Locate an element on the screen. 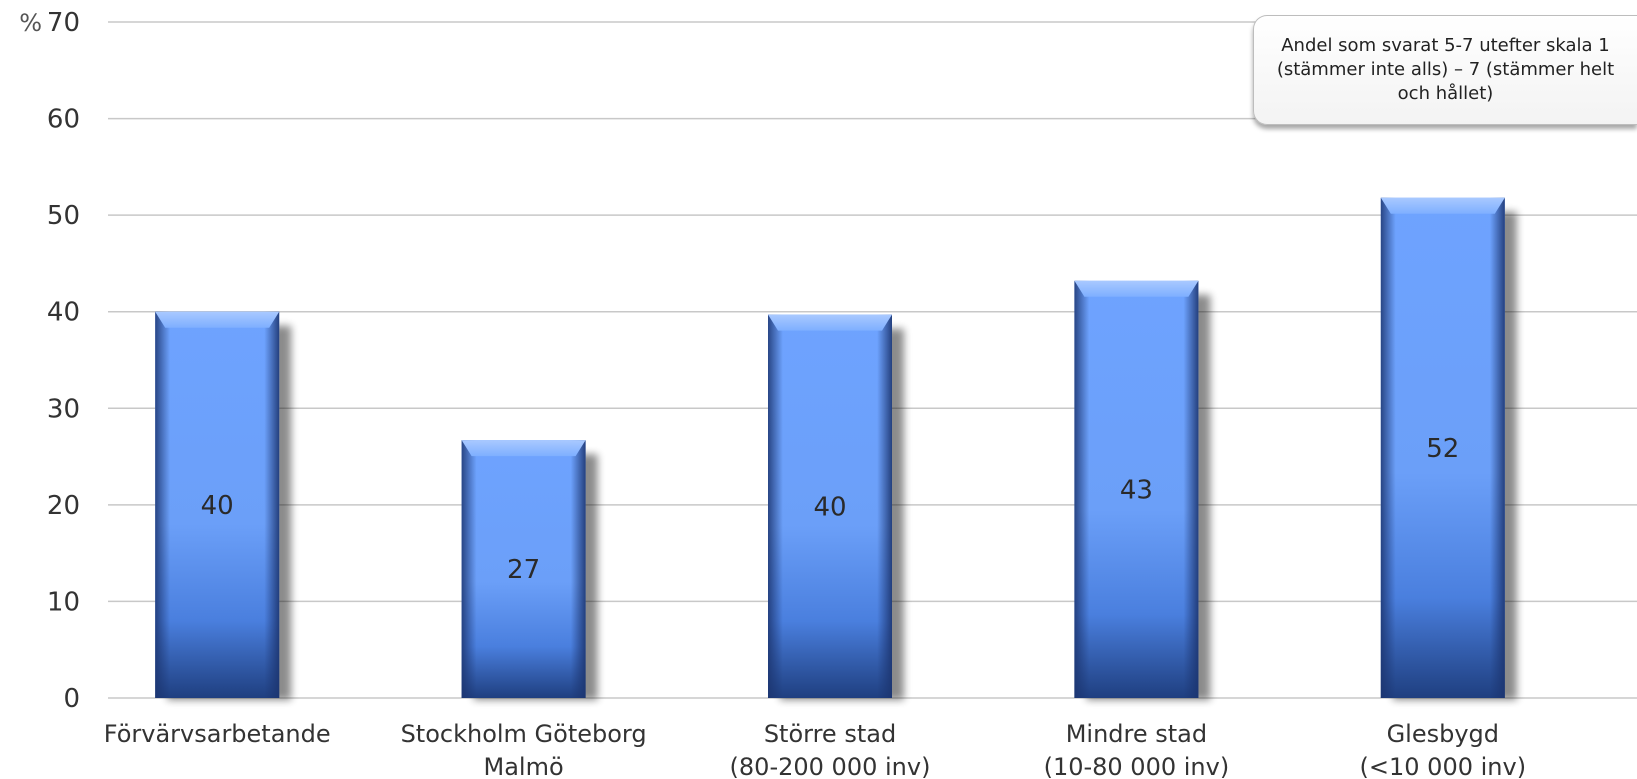 The height and width of the screenshot is (779, 1637). category-label-3: Större stad (80-200 000 inv) is located at coordinates (830, 749).